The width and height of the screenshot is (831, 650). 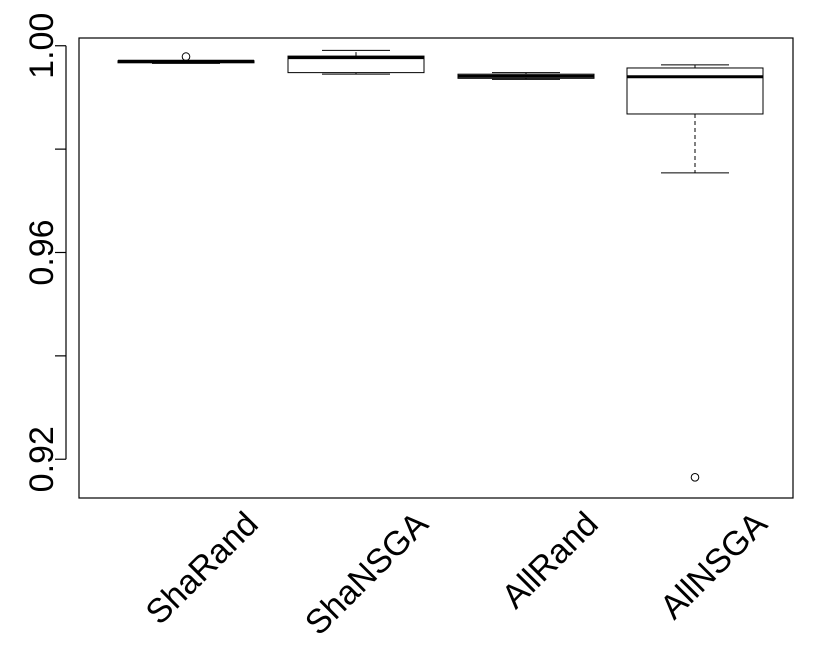 What do you see at coordinates (42, 459) in the screenshot?
I see `y-tick-label: 0.92` at bounding box center [42, 459].